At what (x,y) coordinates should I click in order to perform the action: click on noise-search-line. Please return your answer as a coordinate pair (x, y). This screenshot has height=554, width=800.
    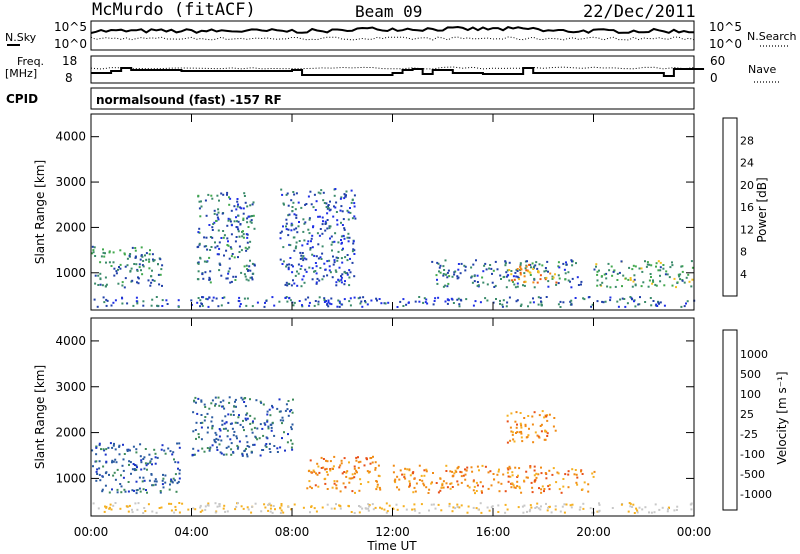
    Looking at the image, I should click on (392, 38).